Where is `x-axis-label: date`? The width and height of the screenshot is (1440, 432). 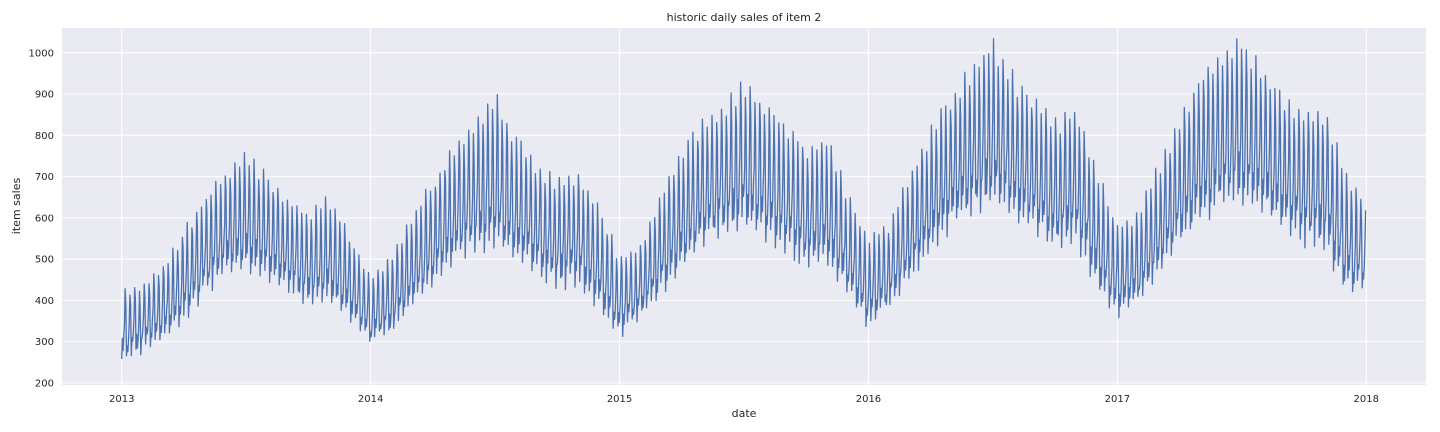 x-axis-label: date is located at coordinates (744, 413).